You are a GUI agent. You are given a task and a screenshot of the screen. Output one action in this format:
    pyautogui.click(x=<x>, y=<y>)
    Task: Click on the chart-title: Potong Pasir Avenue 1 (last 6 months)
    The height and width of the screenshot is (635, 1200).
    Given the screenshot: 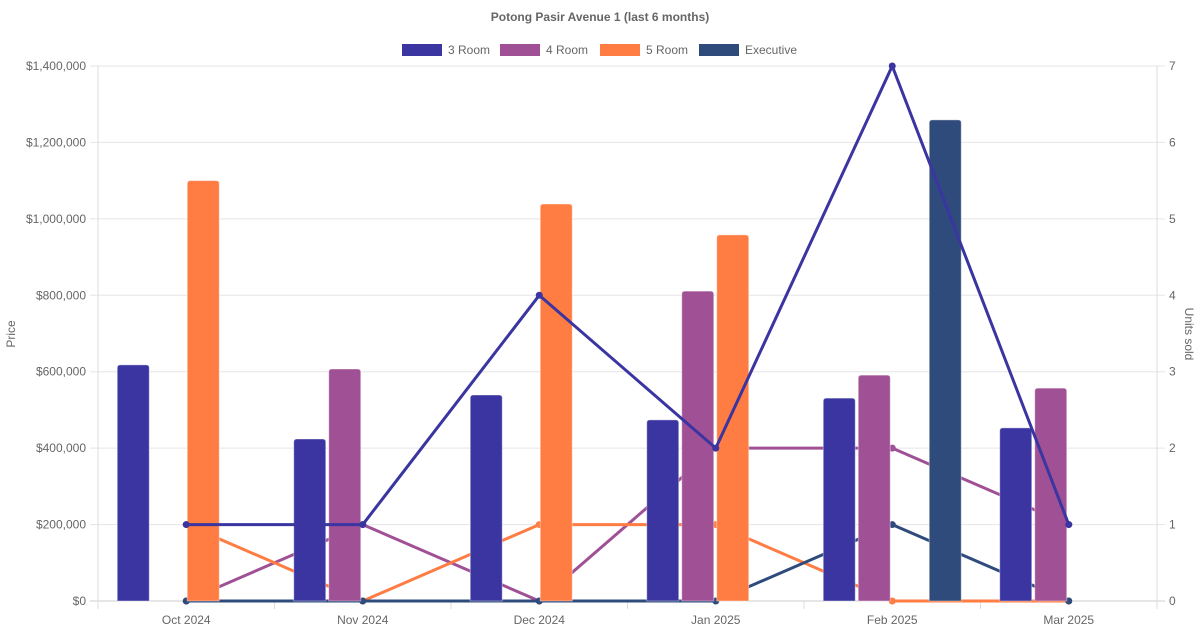 What is the action you would take?
    pyautogui.click(x=600, y=17)
    